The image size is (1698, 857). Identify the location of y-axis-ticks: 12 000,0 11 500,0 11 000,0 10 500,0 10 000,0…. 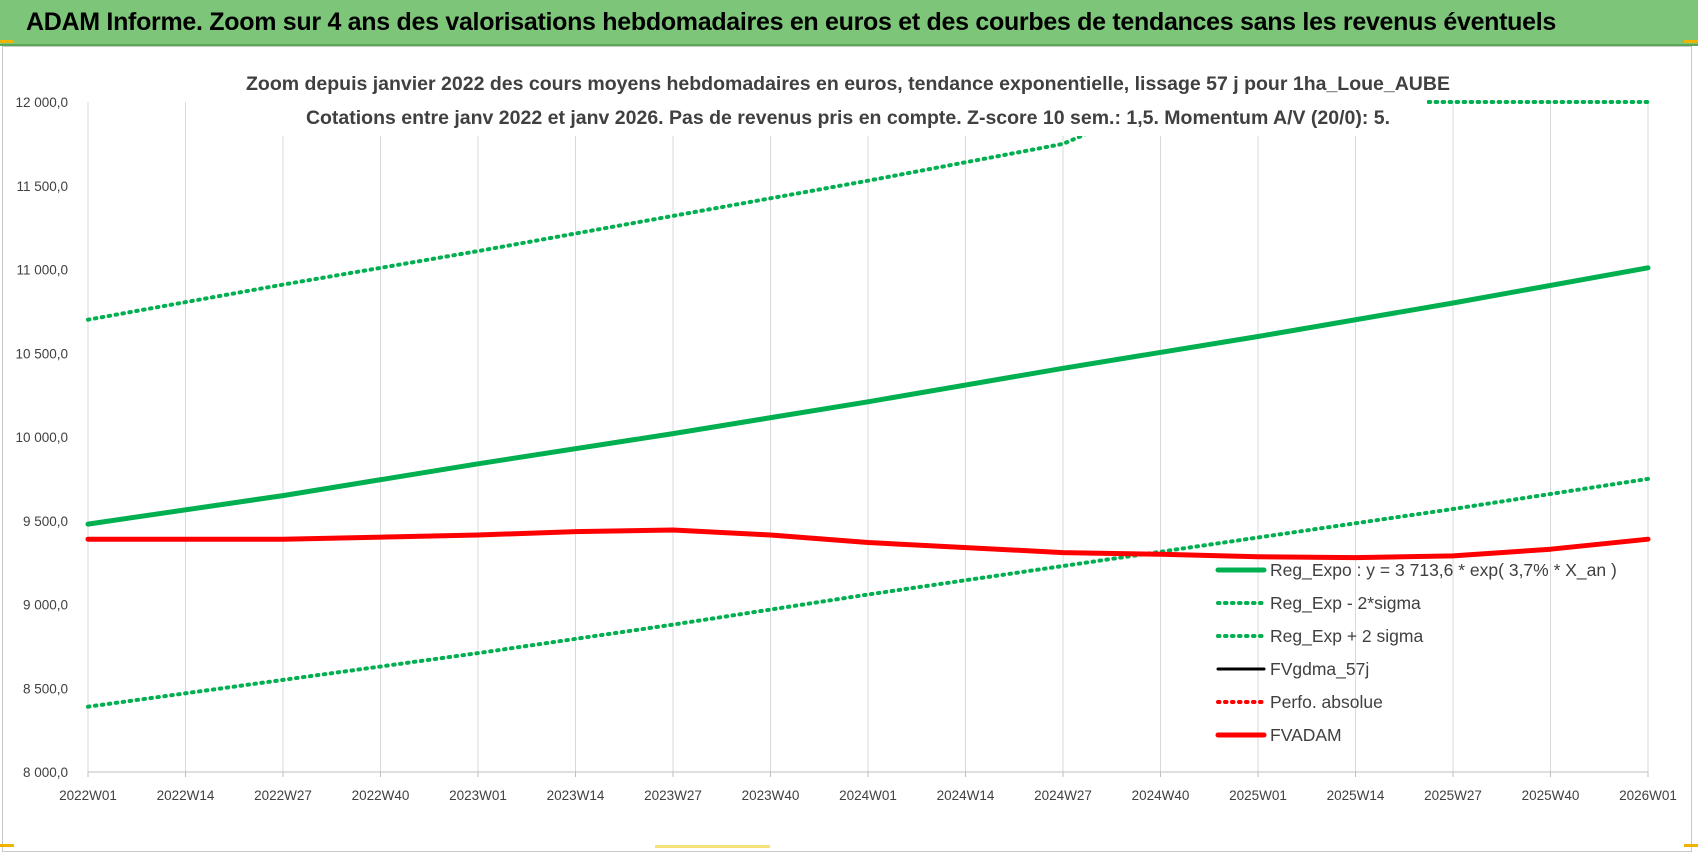
(41, 437).